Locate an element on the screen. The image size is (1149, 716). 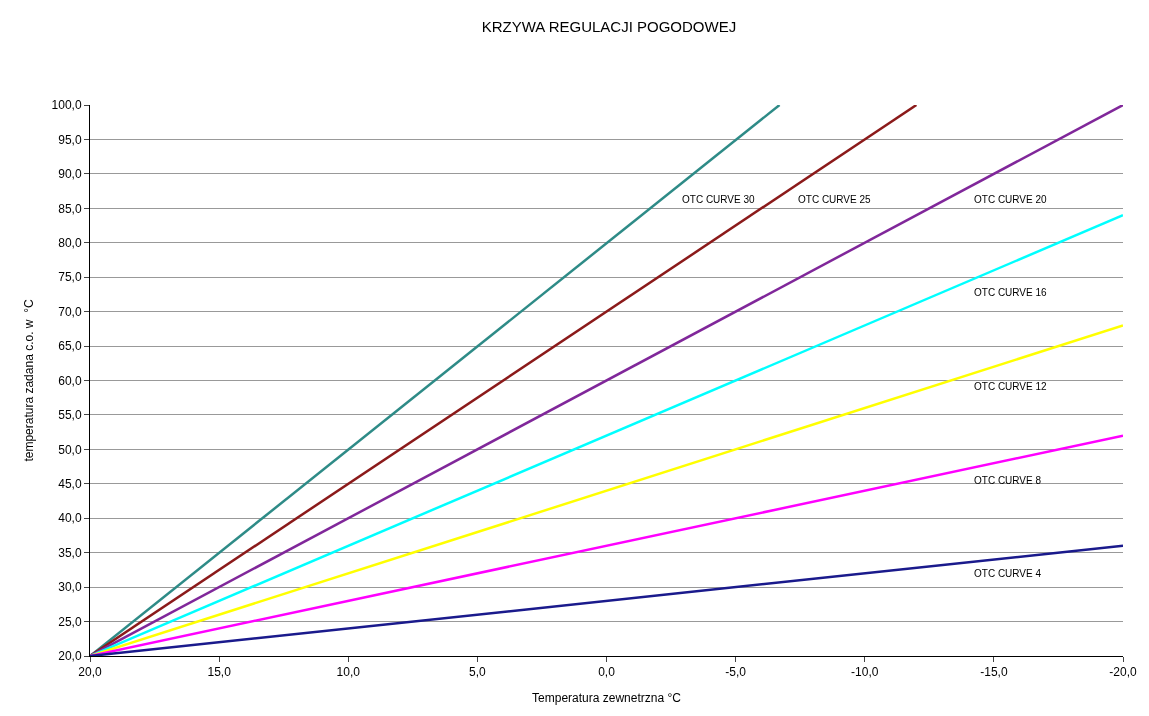
x-tick-label: 0,0 is located at coordinates (607, 672).